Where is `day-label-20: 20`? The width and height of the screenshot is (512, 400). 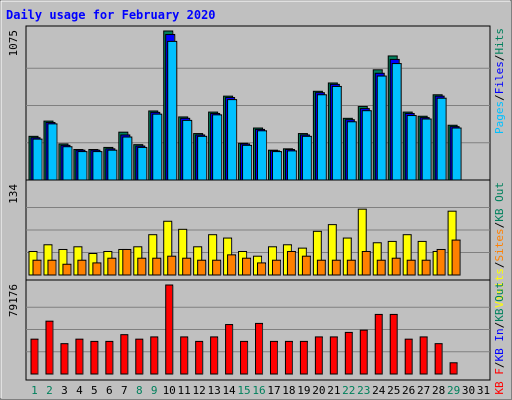
day-label-20: 20 is located at coordinates (318, 390).